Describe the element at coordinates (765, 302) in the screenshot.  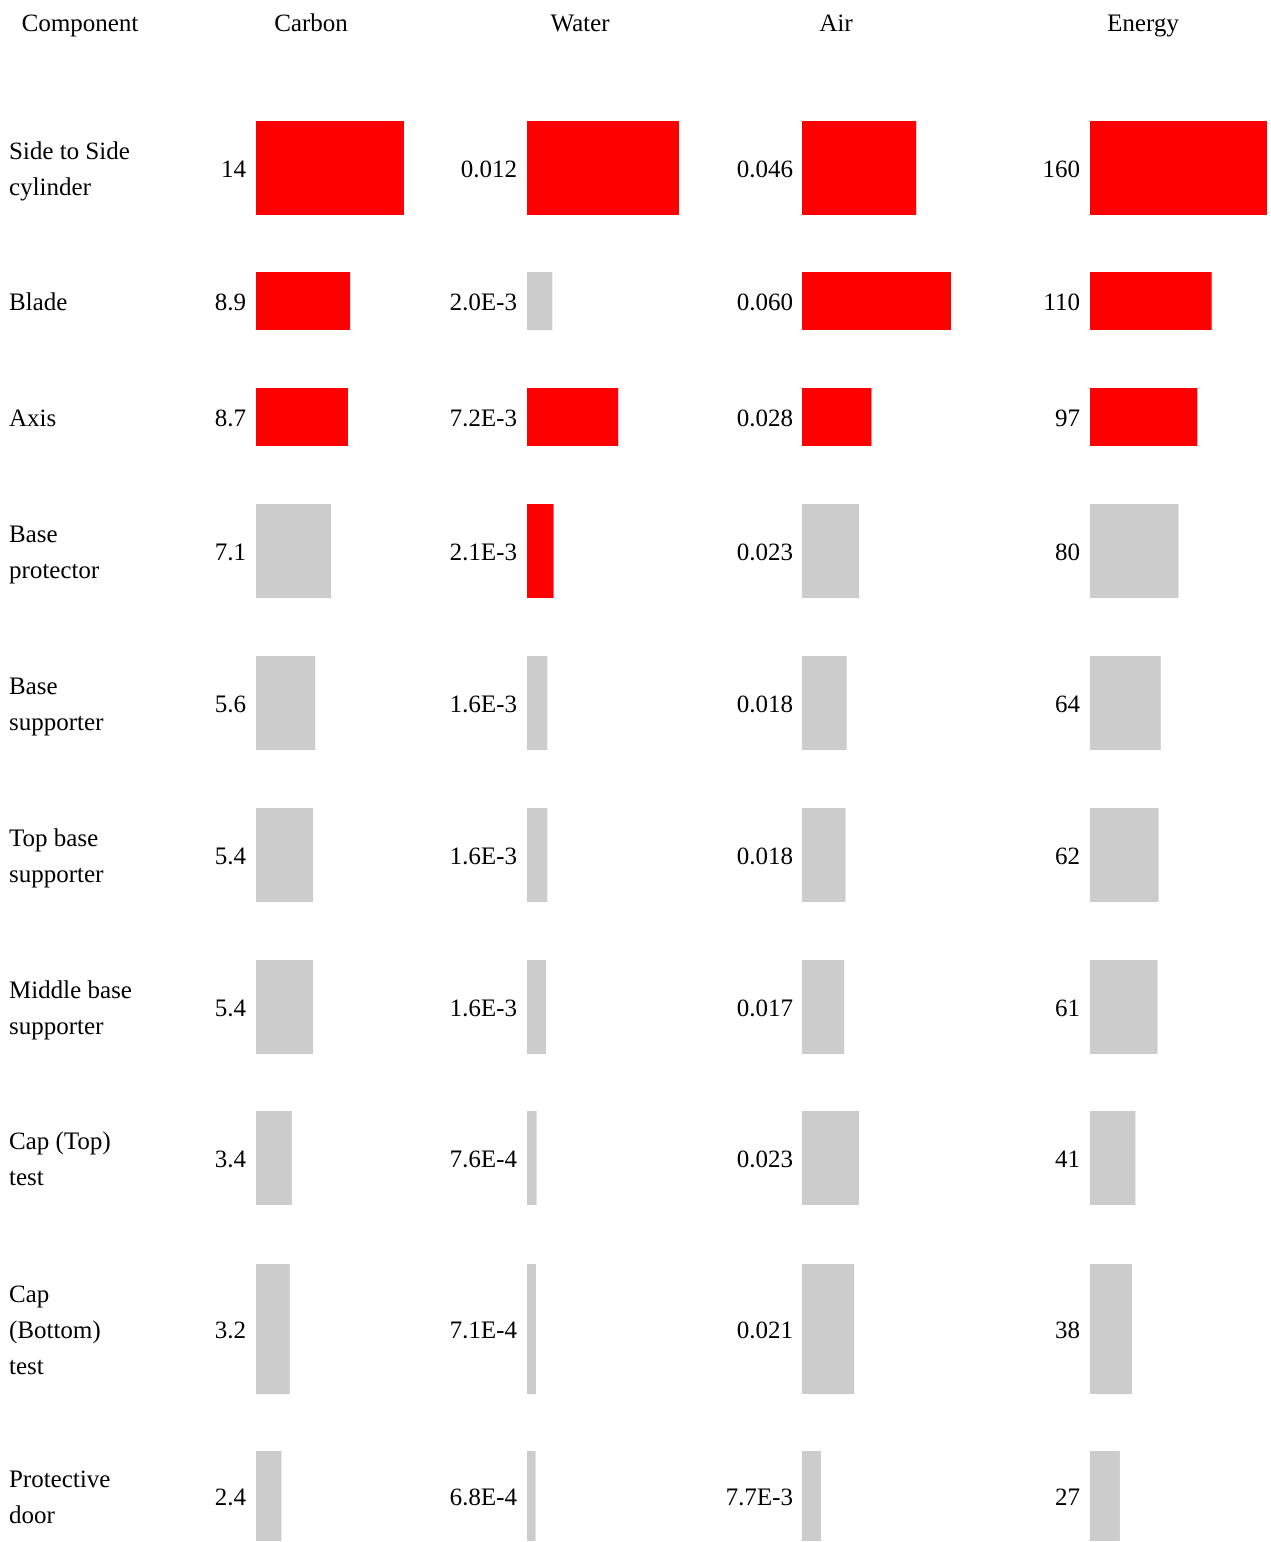
I see `value-label-air: 0.060` at that location.